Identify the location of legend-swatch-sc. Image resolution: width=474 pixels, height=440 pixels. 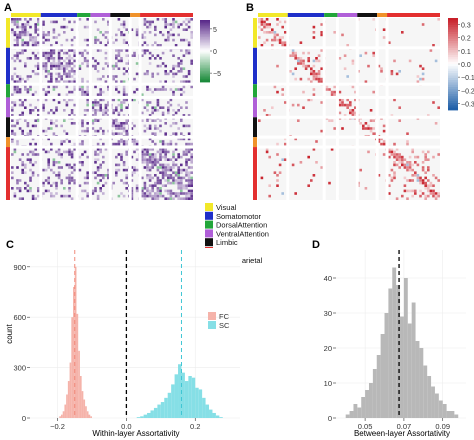
(212, 325).